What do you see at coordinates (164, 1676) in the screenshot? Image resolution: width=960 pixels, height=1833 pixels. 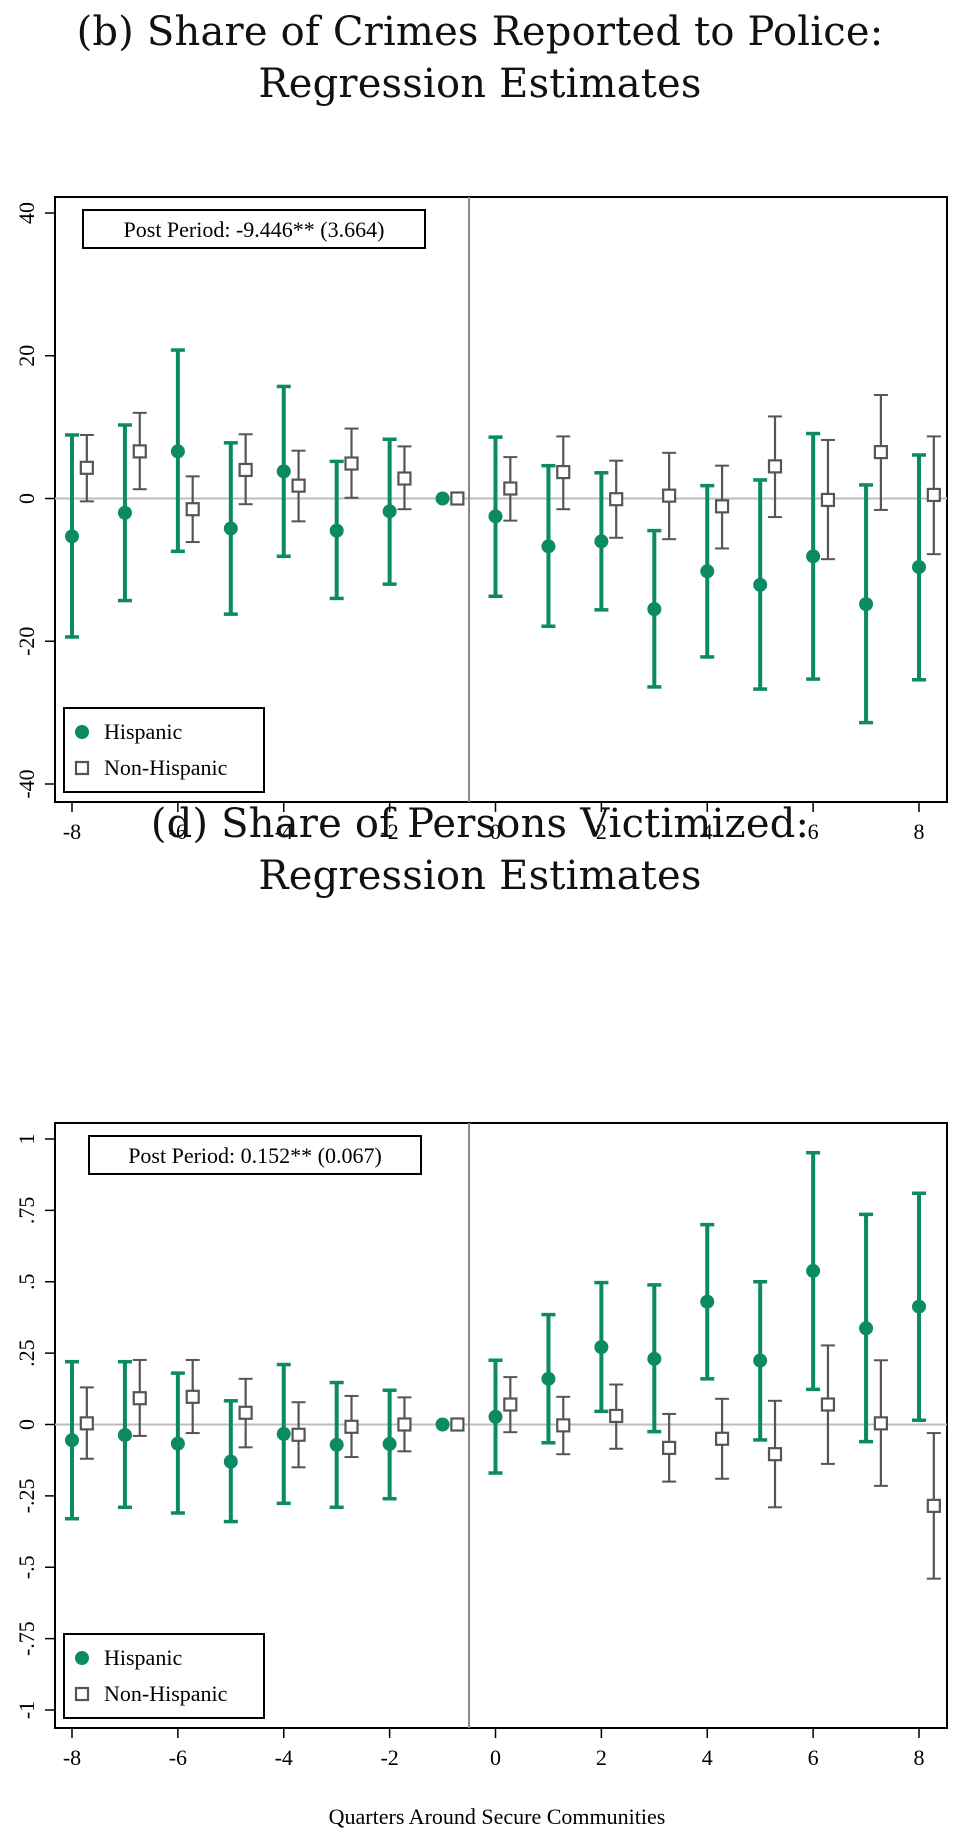 I see `legend: Hispanic Non-Hispanic` at bounding box center [164, 1676].